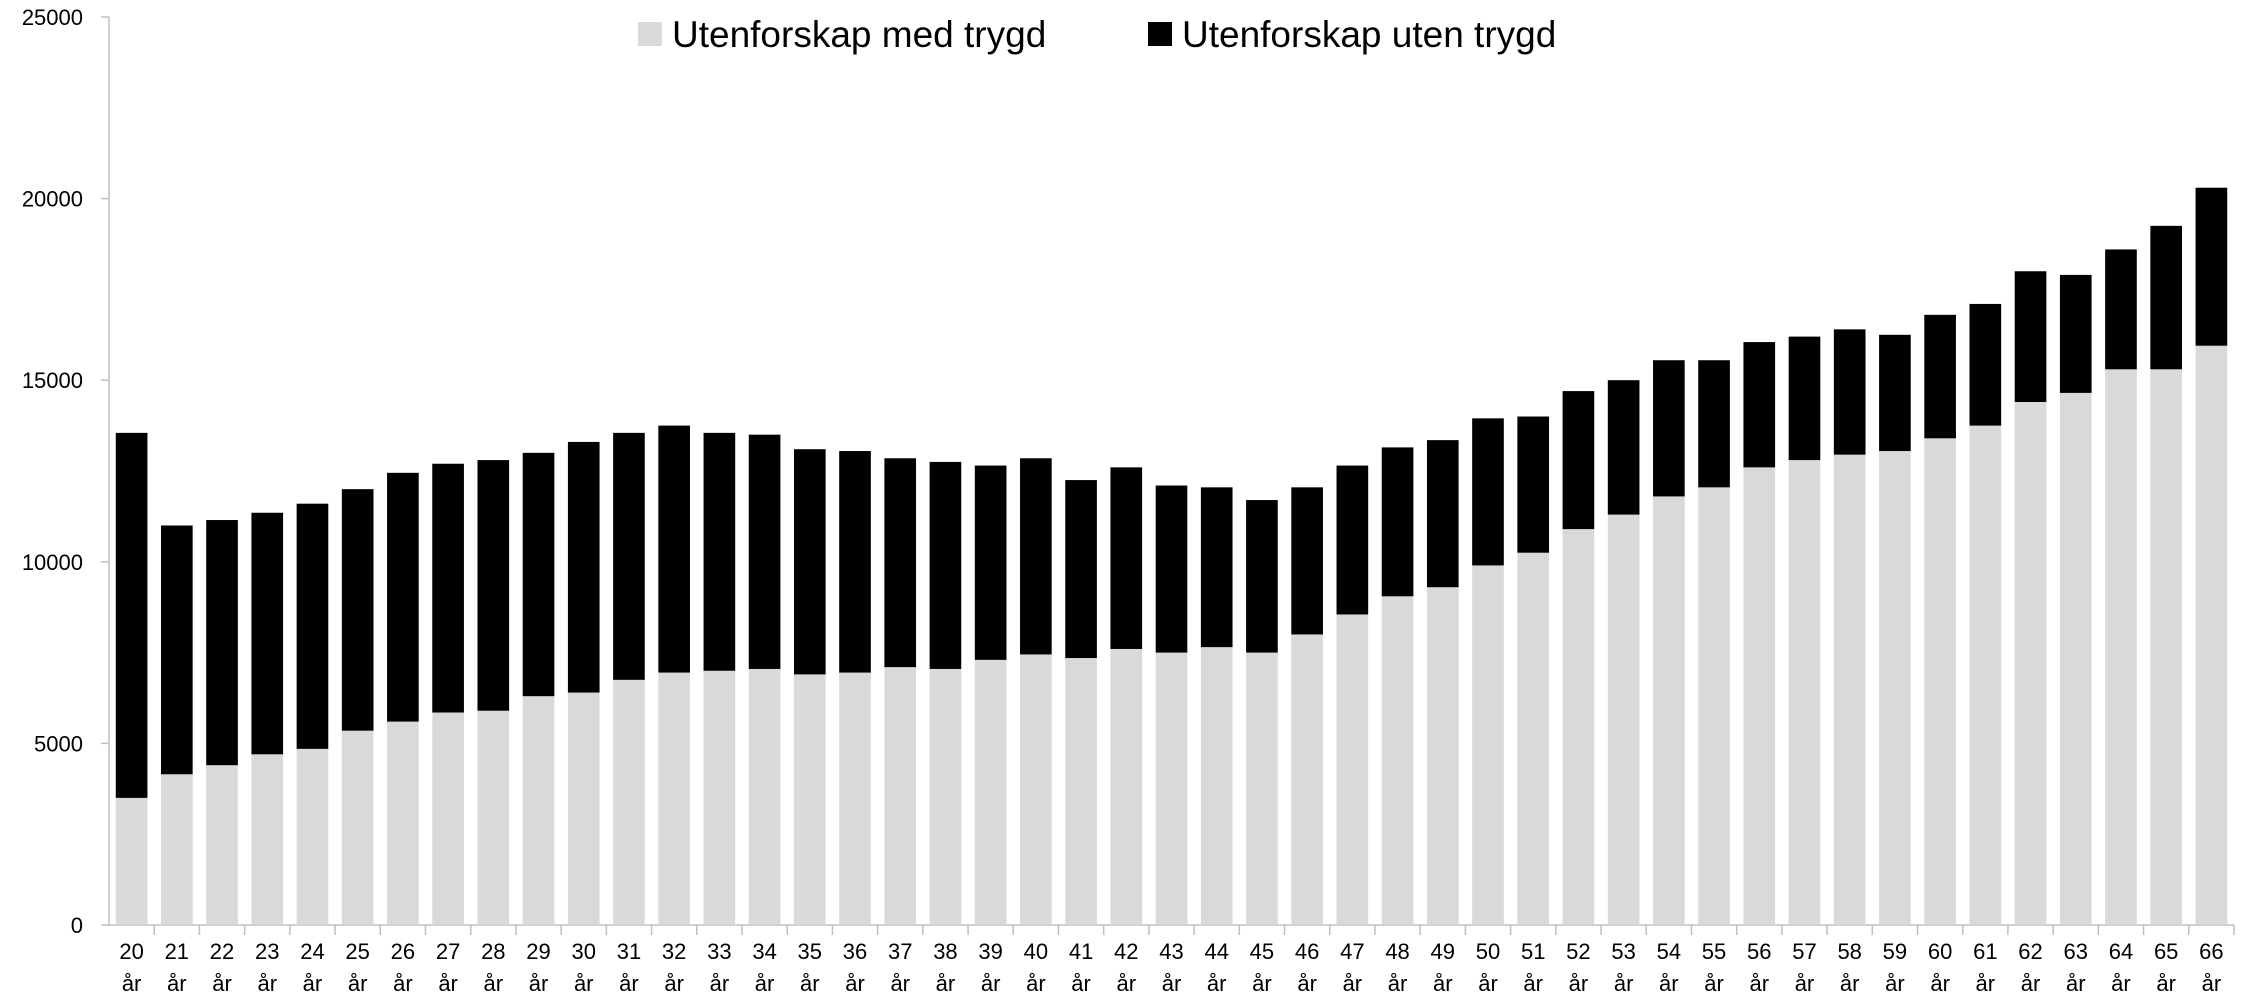 This screenshot has width=2242, height=1005. I want to click on x-tick-label-line: 43, so click(1171, 951).